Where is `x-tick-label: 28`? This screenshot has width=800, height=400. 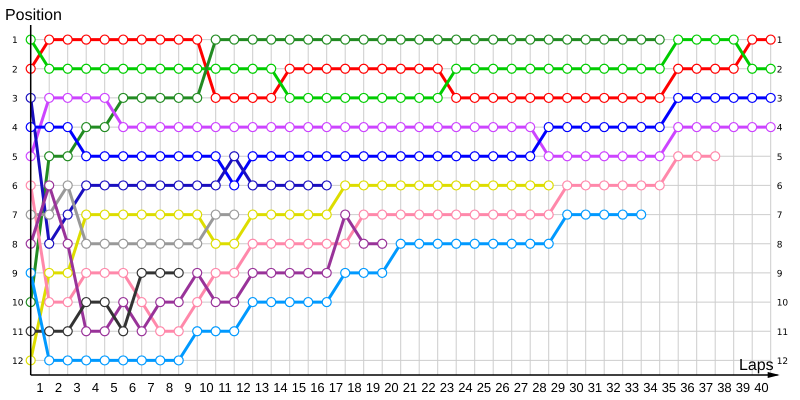
x-tick-label: 28 is located at coordinates (539, 387).